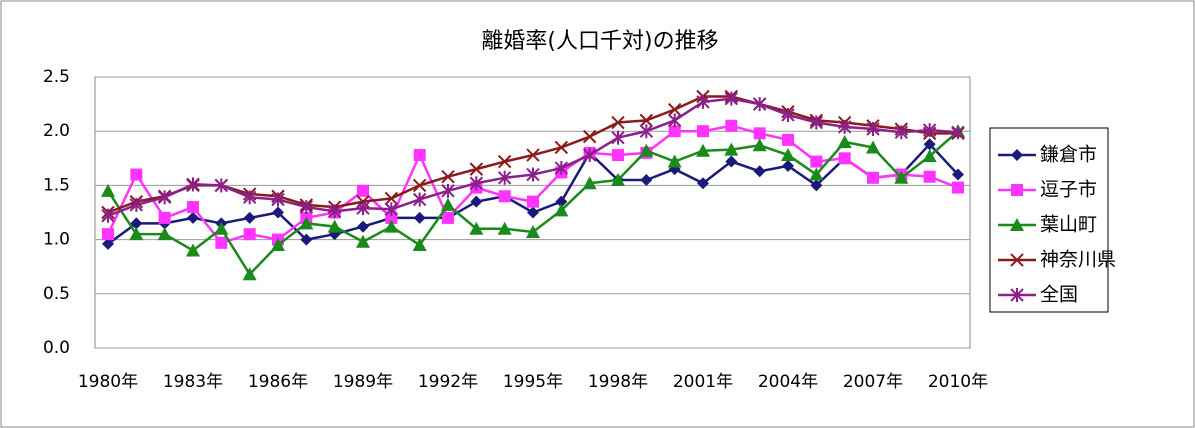 This screenshot has width=1195, height=428. What do you see at coordinates (108, 382) in the screenshot?
I see `x-tick-label: 1980年` at bounding box center [108, 382].